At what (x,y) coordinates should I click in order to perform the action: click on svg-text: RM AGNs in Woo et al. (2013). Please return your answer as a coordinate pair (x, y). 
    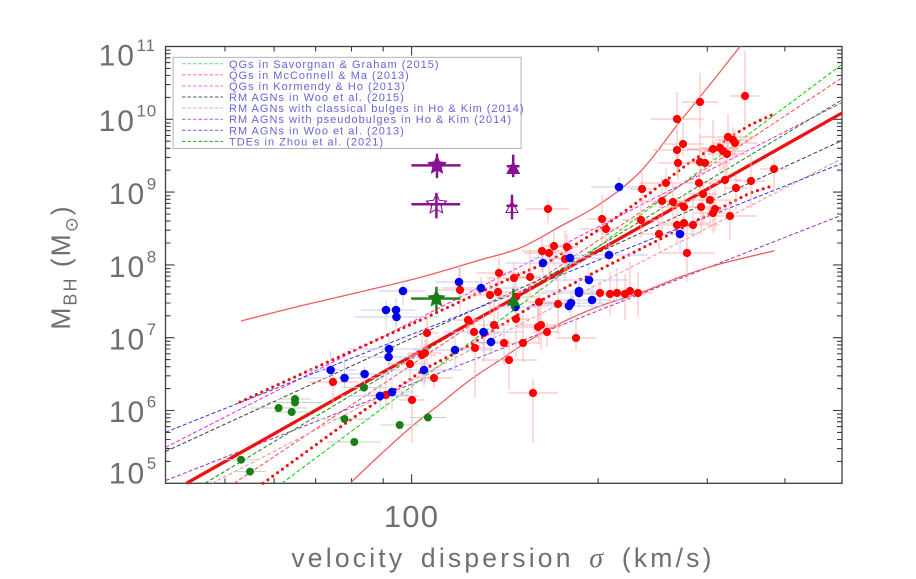
    Looking at the image, I should click on (317, 131).